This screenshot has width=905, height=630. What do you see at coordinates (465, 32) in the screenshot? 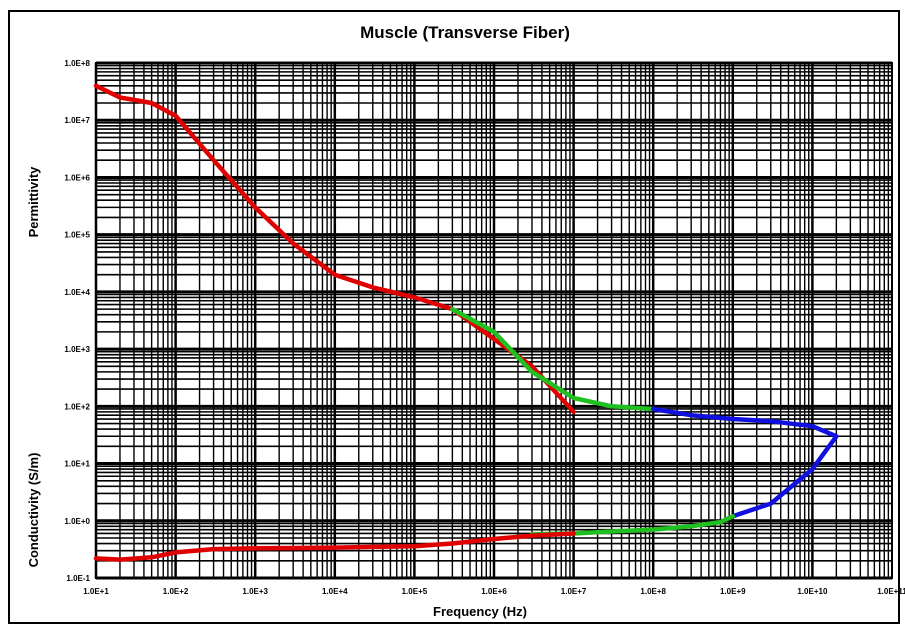
I see `chart-title: Muscle (Transverse Fiber)` at bounding box center [465, 32].